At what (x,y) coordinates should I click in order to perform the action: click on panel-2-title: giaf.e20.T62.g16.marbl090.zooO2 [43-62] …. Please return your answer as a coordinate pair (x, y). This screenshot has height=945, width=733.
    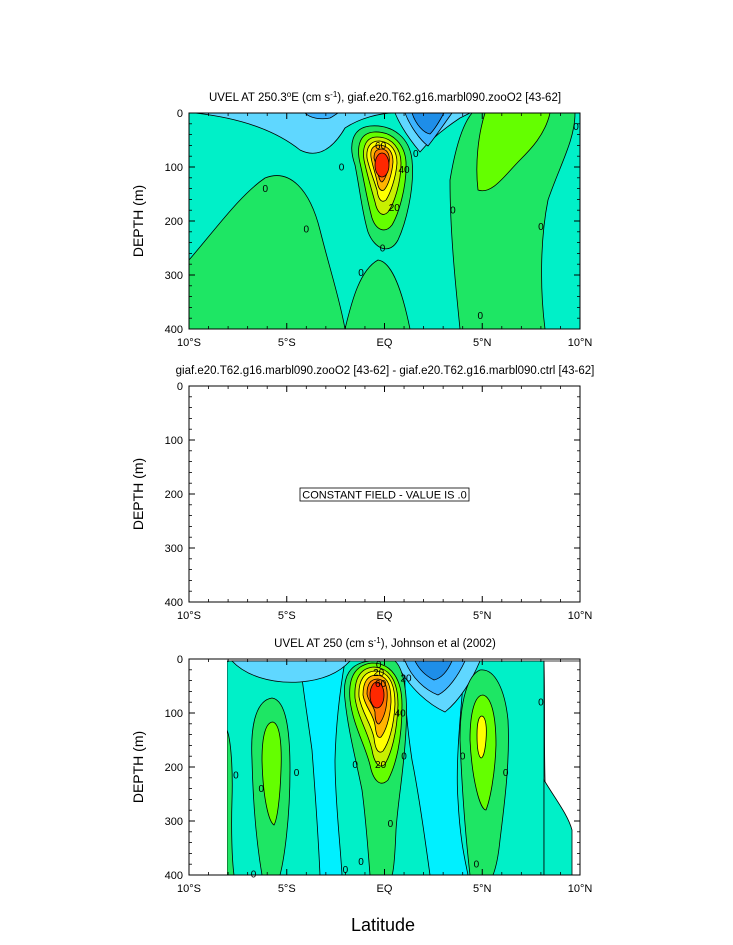
    Looking at the image, I should click on (385, 371).